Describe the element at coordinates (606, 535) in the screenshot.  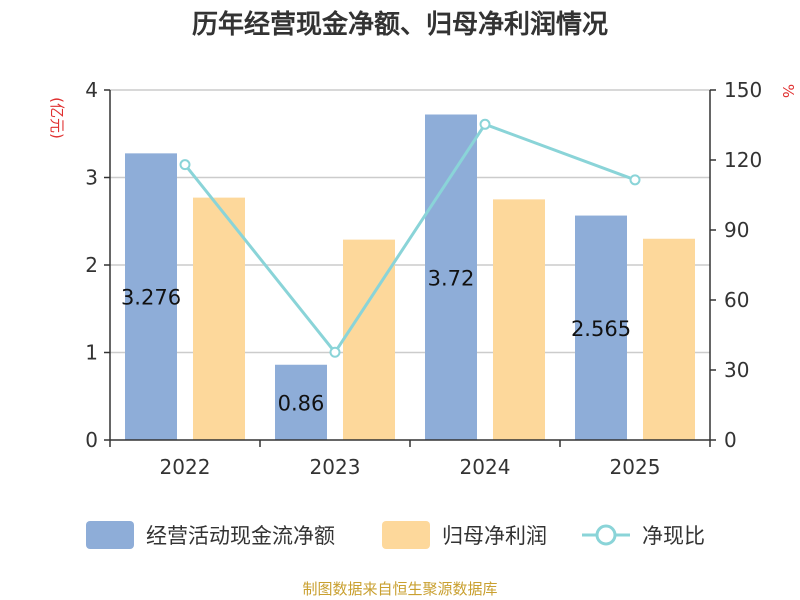
I see `legend-swatch-ratio-marker` at that location.